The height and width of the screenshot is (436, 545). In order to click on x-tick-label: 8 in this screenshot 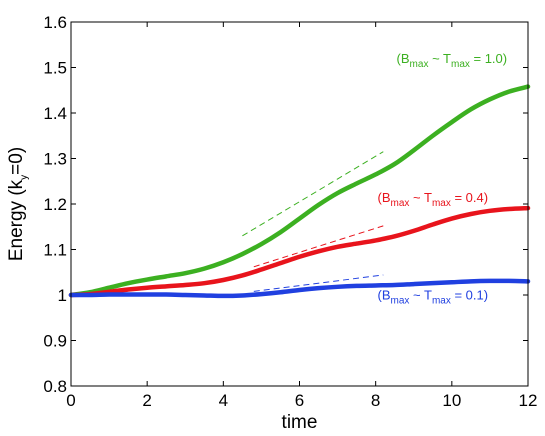, I will do `click(375, 400)`.